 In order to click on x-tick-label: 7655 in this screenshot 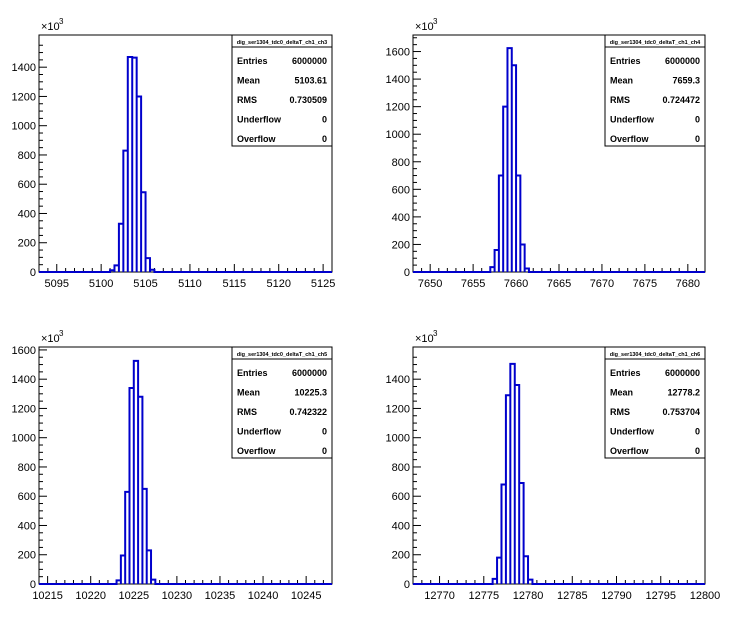, I will do `click(473, 284)`.